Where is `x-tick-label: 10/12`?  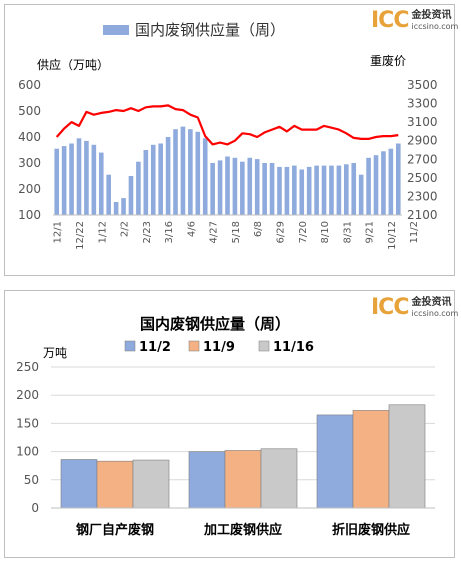
x-tick-label: 10/12 is located at coordinates (392, 235).